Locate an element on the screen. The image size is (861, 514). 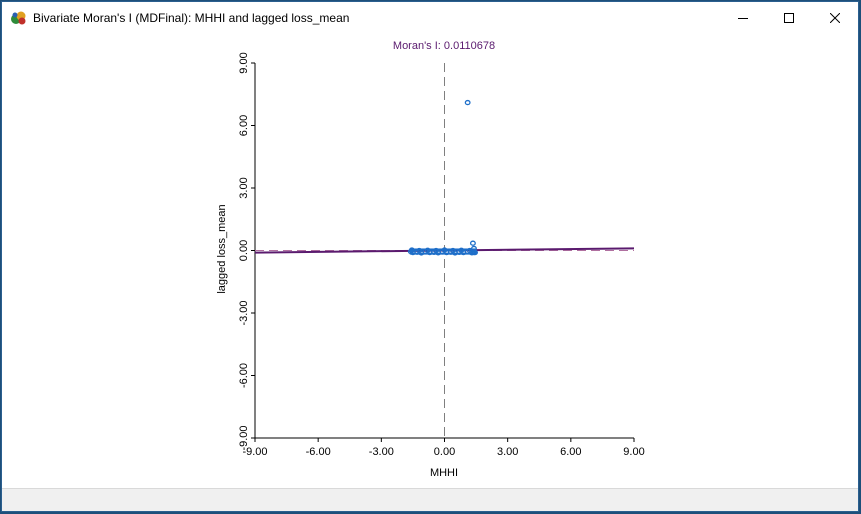
minimize-button is located at coordinates (743, 18).